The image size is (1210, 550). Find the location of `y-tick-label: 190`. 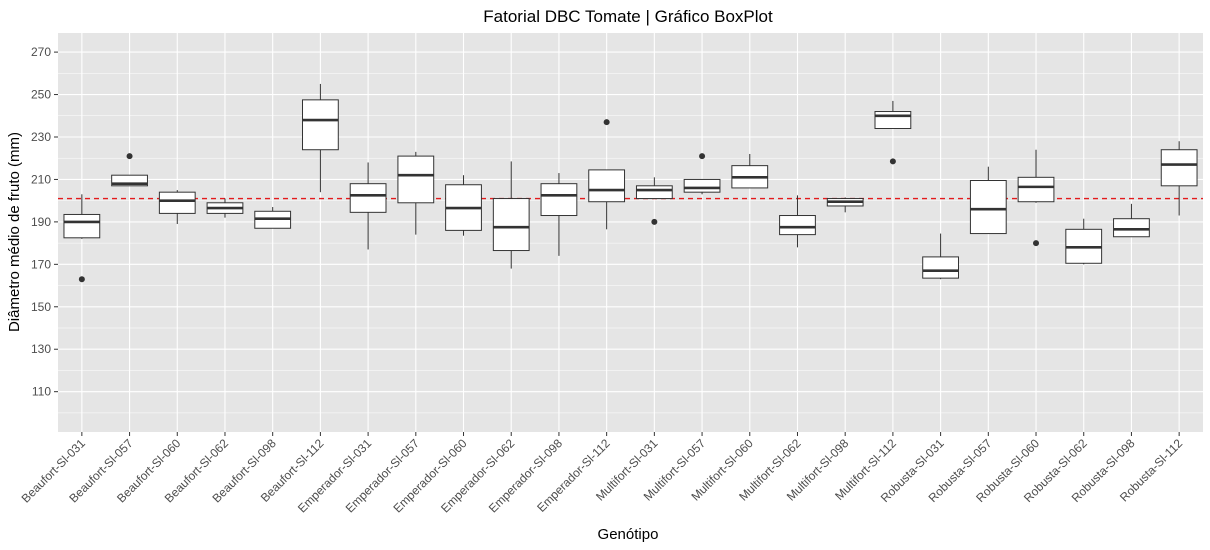

y-tick-label: 190 is located at coordinates (41, 222).